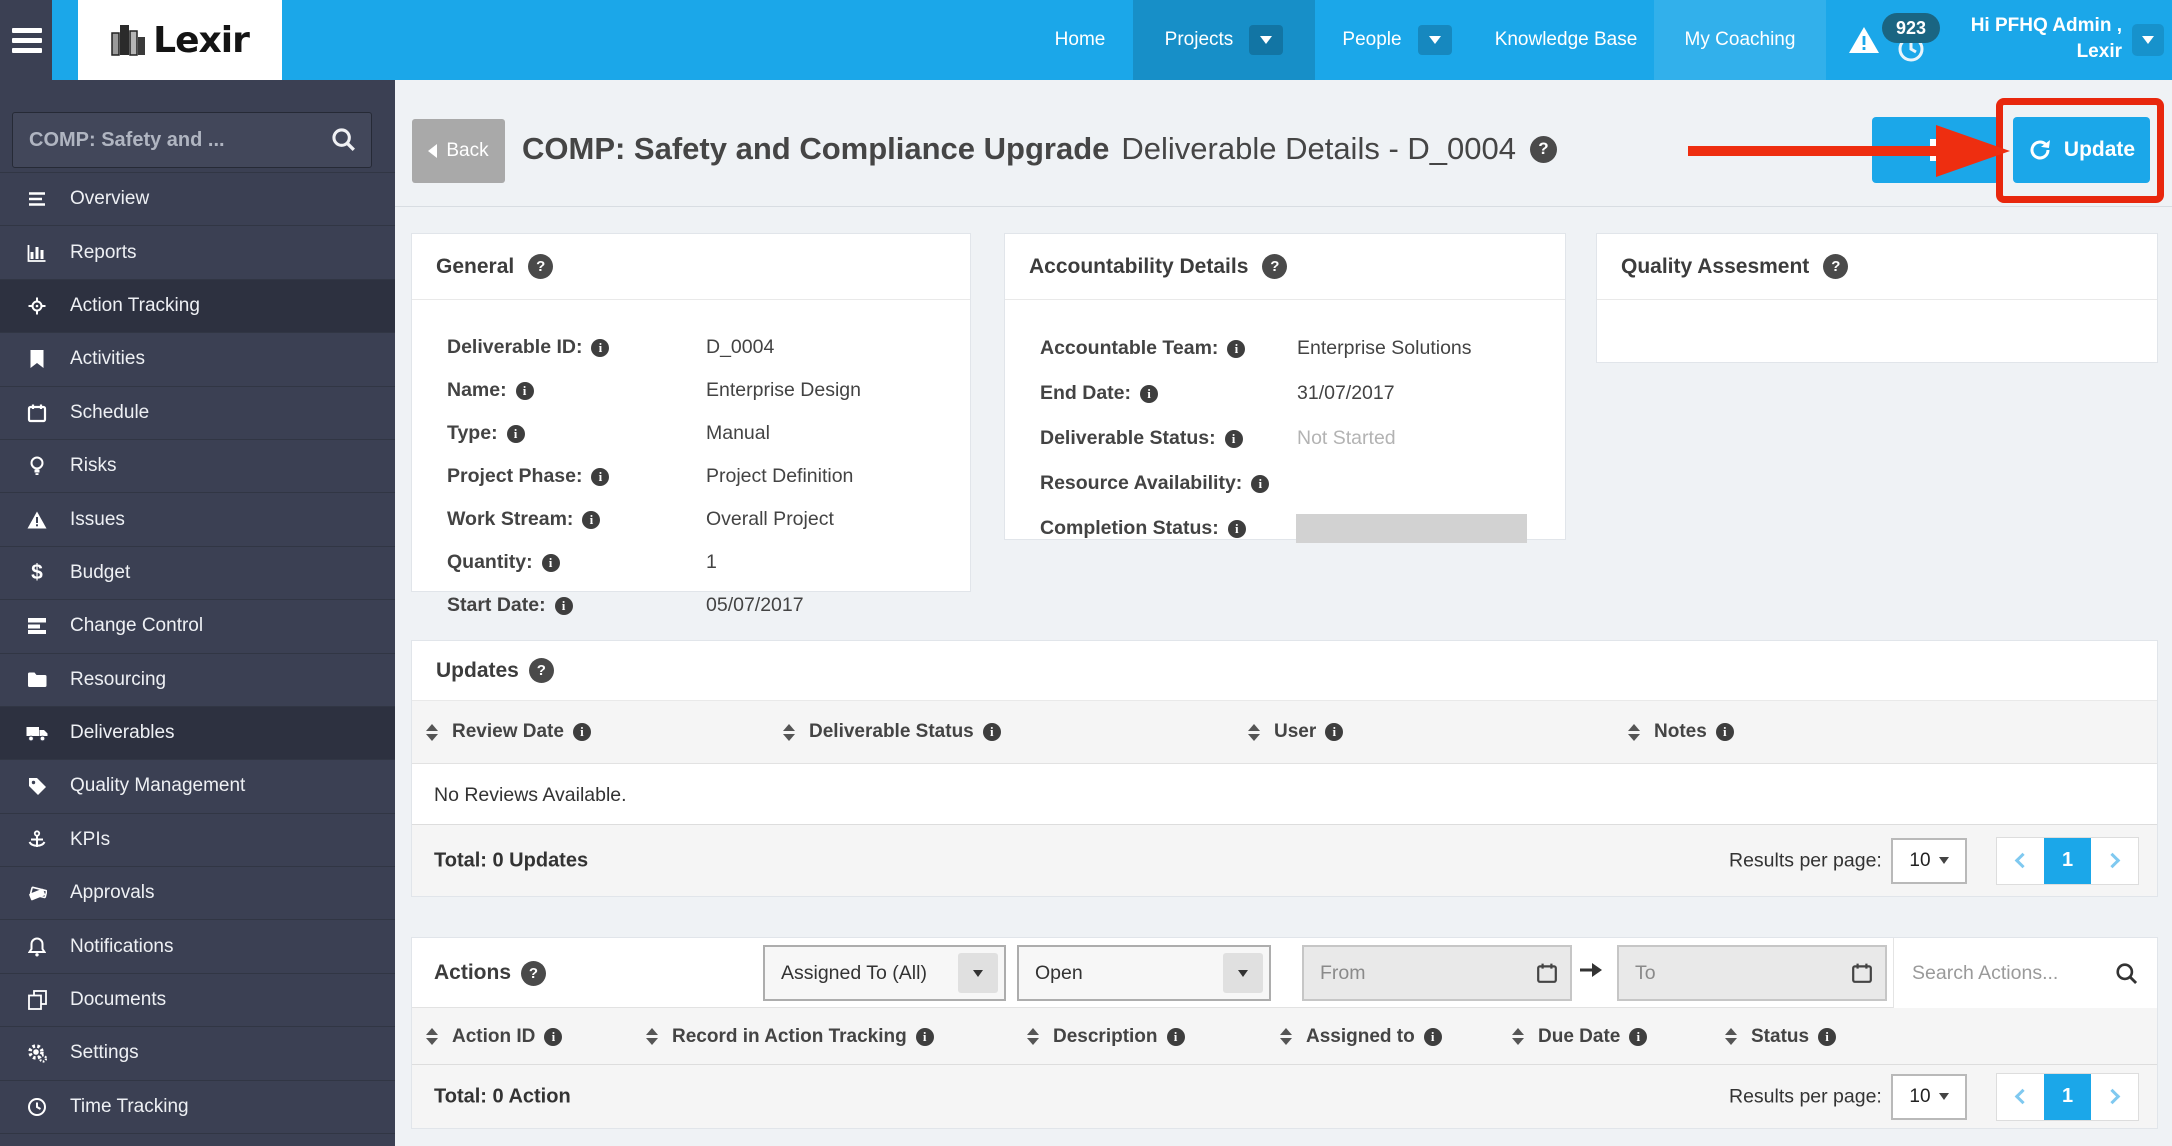  Describe the element at coordinates (1864, 40) in the screenshot. I see `alert-warning-icon` at that location.